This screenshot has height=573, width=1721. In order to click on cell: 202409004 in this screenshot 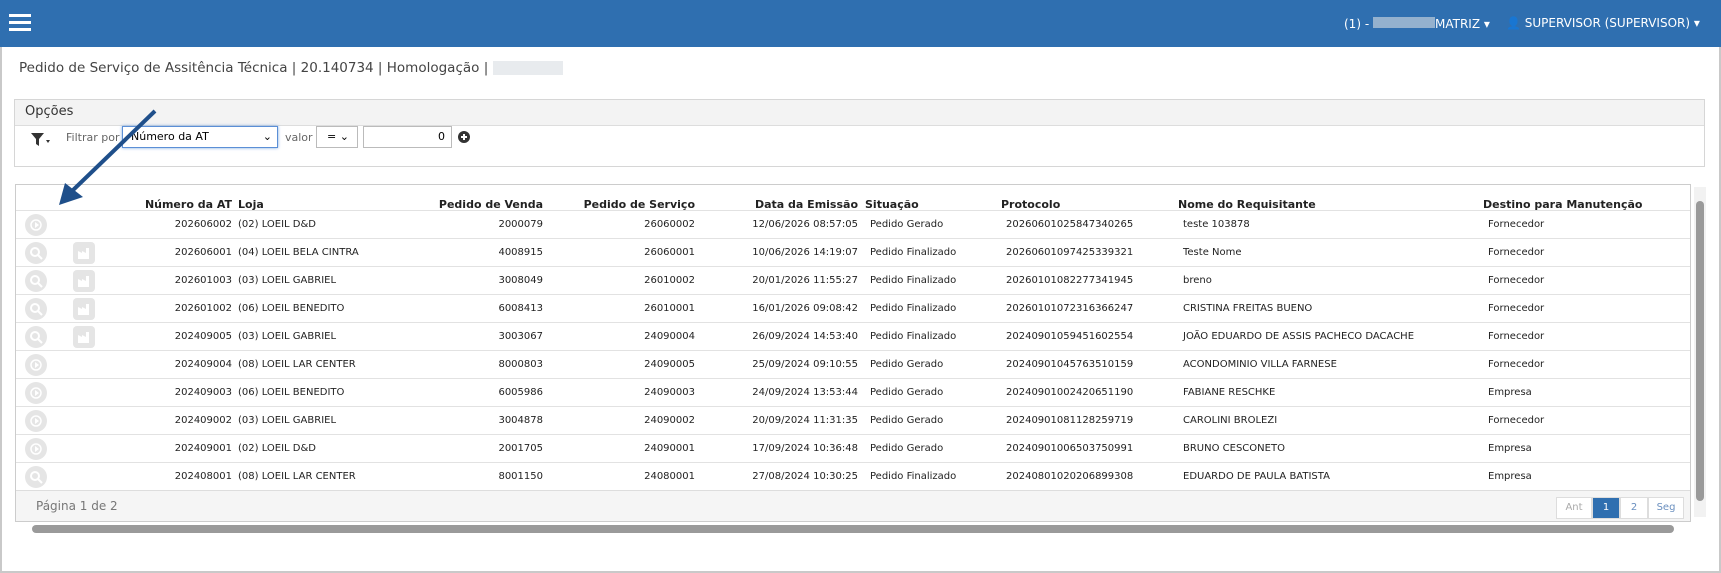, I will do `click(203, 364)`.